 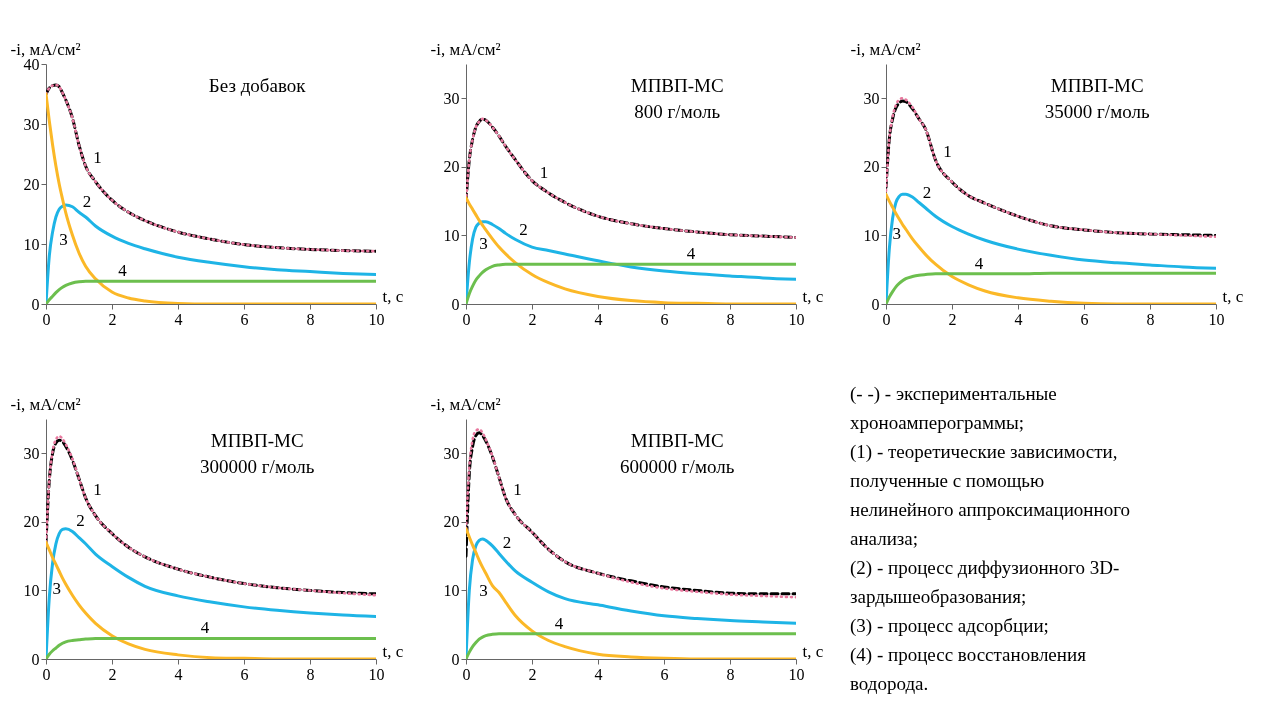 What do you see at coordinates (985, 568) in the screenshot?
I see `text: (2) - процесс диффузионного 3D-` at bounding box center [985, 568].